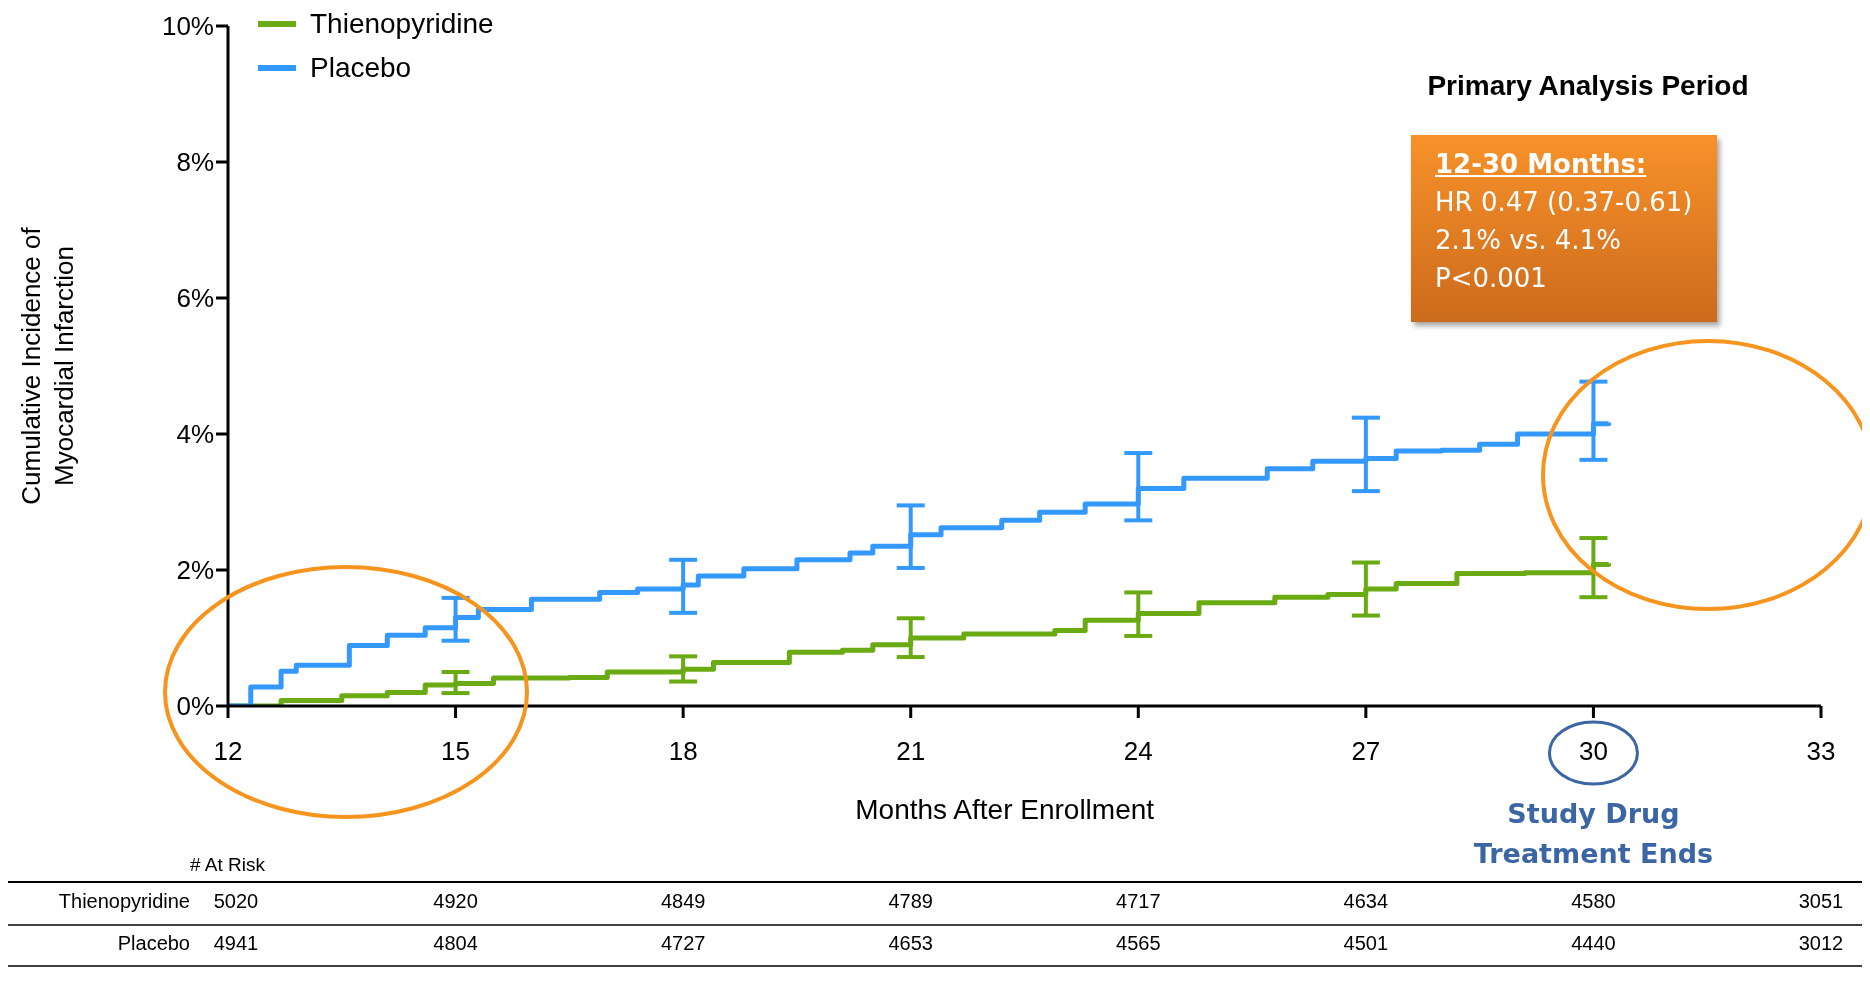 This screenshot has height=992, width=1870. Describe the element at coordinates (228, 751) in the screenshot. I see `x-tick-label: 12` at that location.